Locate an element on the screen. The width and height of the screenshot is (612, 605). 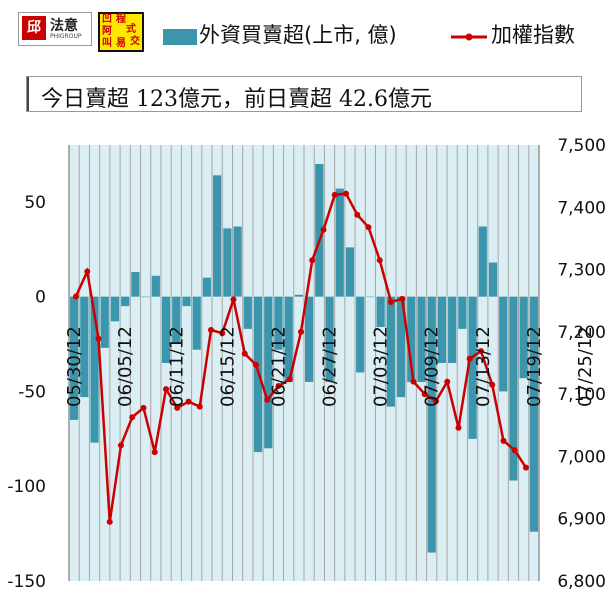
legend-bar-label: 外資買賣超(上市, 億) is located at coordinates (298, 35).